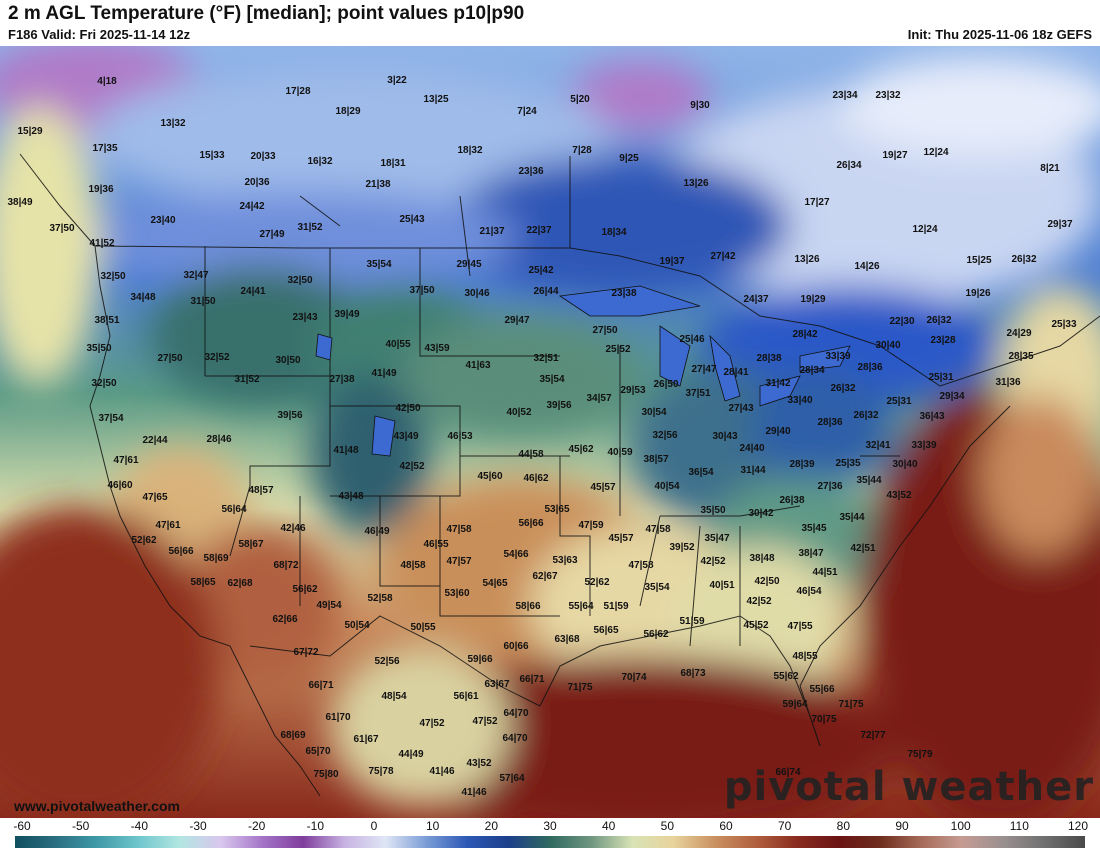 The height and width of the screenshot is (850, 1100). Describe the element at coordinates (761, 513) in the screenshot. I see `point-value: 30|42` at that location.